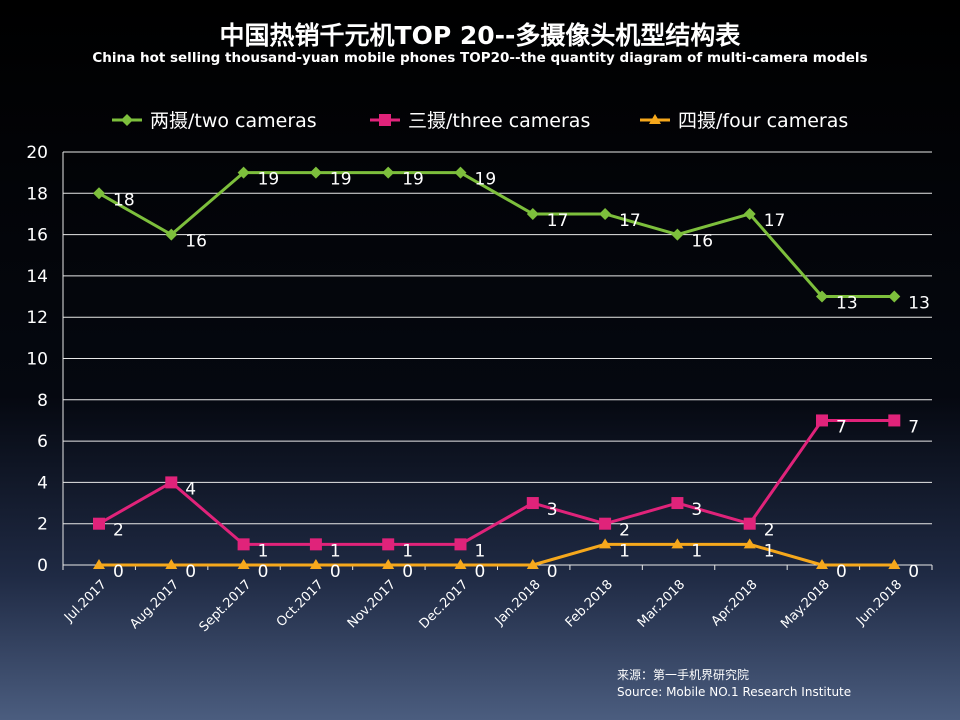  What do you see at coordinates (734, 692) in the screenshot?
I see `source-line-en: Source: Mobile NO.1 Research Institute` at bounding box center [734, 692].